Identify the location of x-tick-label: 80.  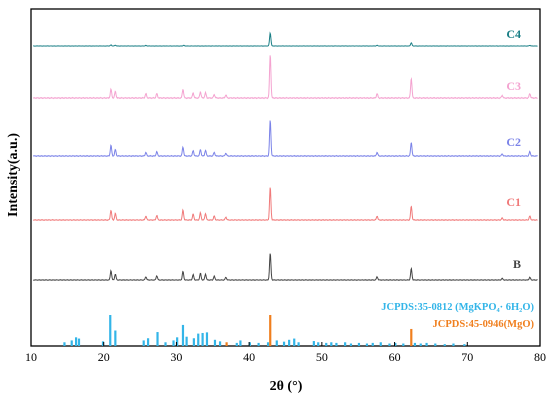
(540, 357).